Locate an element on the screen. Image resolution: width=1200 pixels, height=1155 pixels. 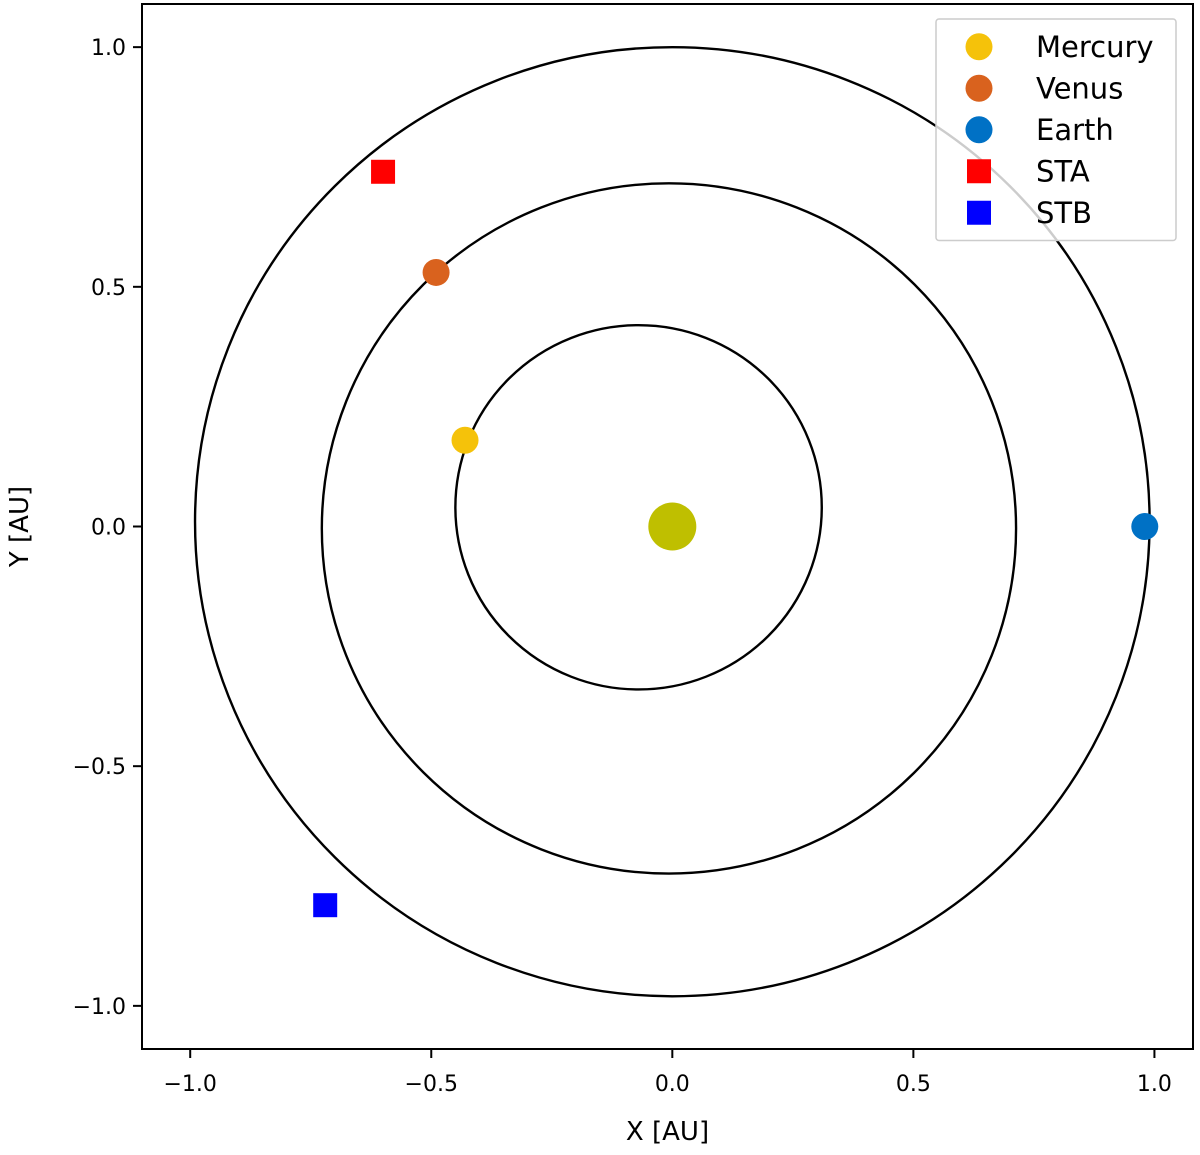
point-sta is located at coordinates (383, 171).